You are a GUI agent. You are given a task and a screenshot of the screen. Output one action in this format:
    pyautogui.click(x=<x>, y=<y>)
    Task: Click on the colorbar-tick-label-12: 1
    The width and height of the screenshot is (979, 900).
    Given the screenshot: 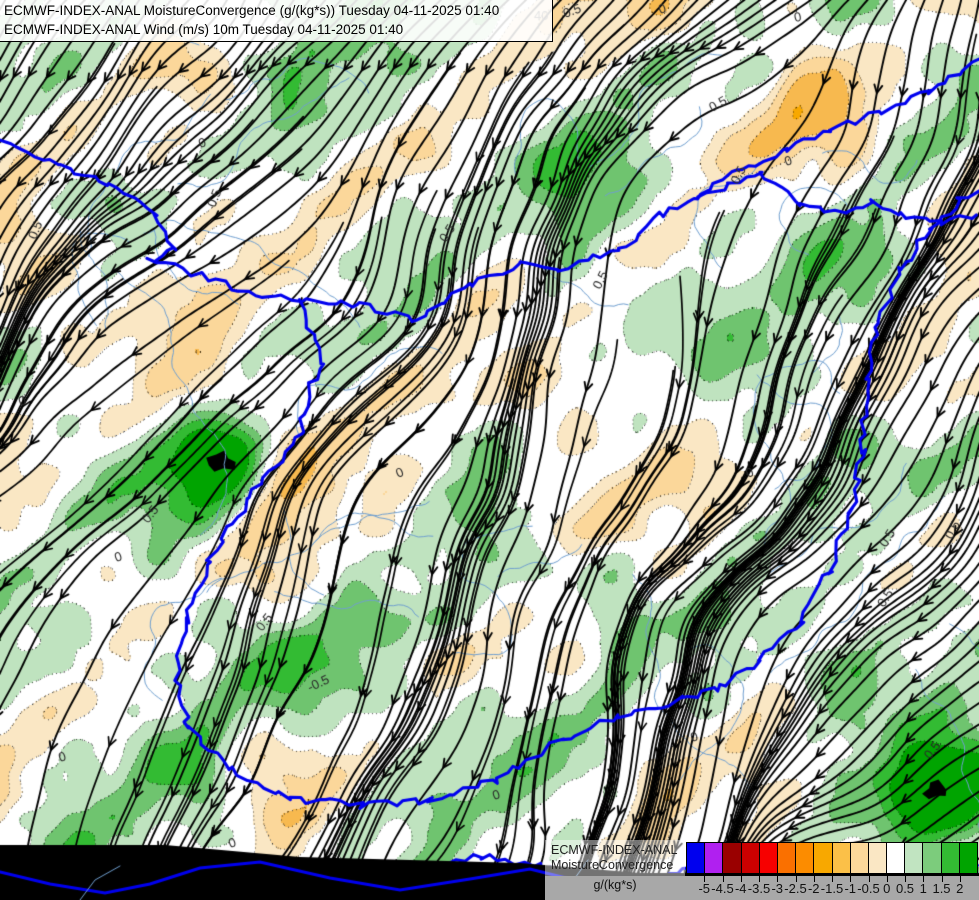 What is the action you would take?
    pyautogui.click(x=923, y=888)
    